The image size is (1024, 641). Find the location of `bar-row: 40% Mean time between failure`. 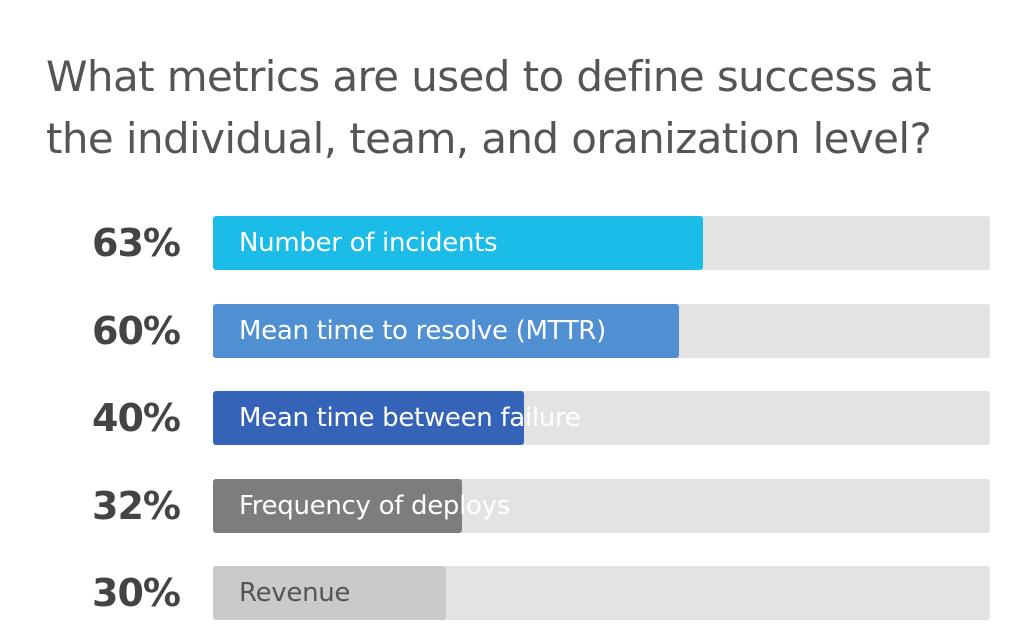

bar-row: 40% Mean time between failure is located at coordinates (512, 418).